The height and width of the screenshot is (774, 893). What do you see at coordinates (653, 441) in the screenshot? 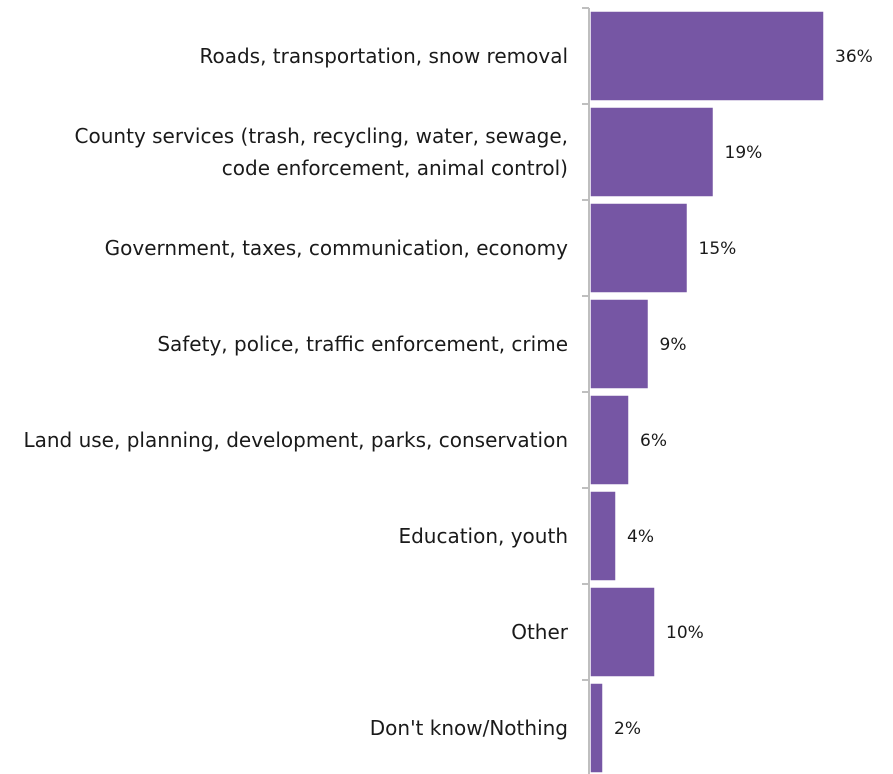
I see `value-label: 6%` at bounding box center [653, 441].